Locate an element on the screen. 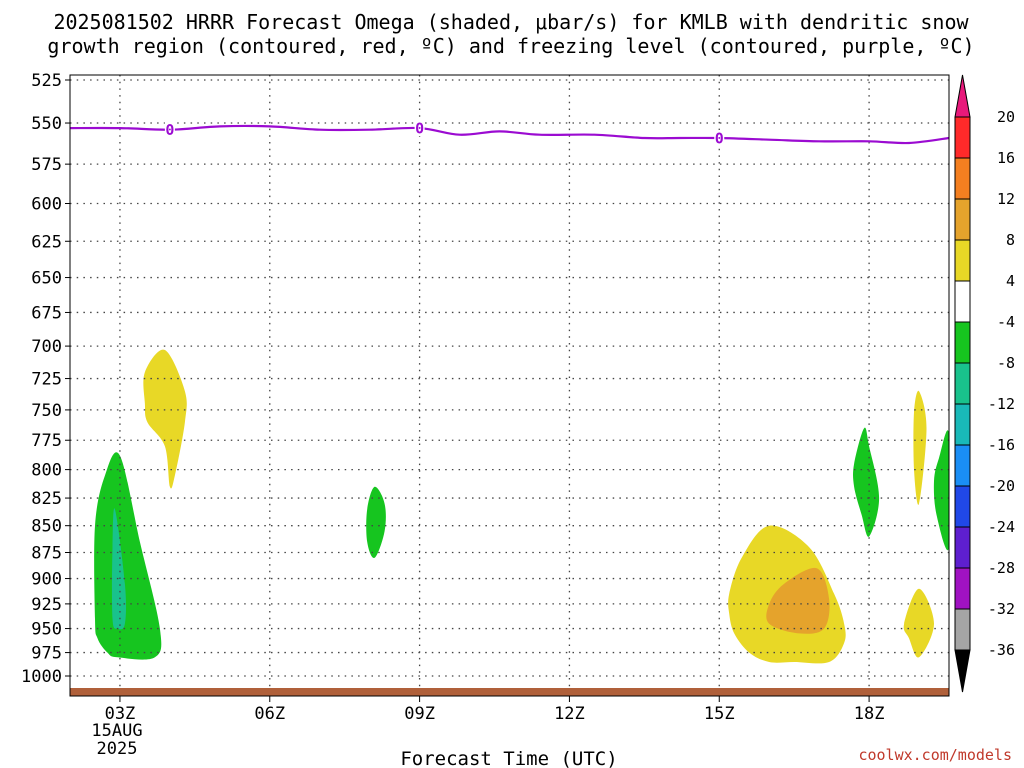 This screenshot has width=1024, height=768. colorbar-label-10: -24 is located at coordinates (1001, 527).